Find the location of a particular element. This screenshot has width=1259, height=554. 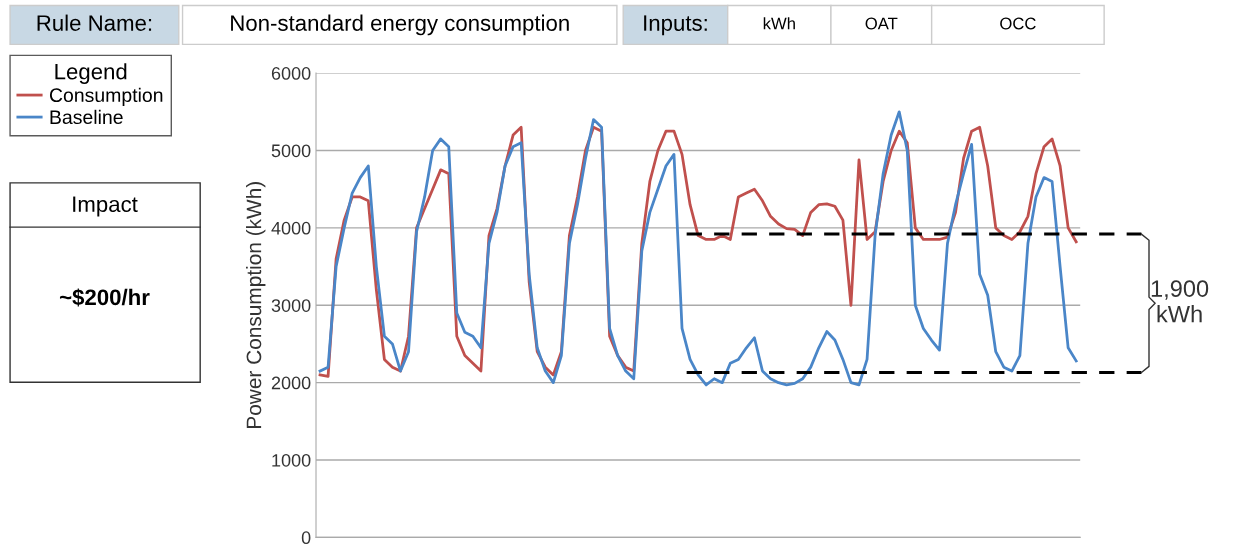

y-tick-label: 1000 is located at coordinates (291, 460).